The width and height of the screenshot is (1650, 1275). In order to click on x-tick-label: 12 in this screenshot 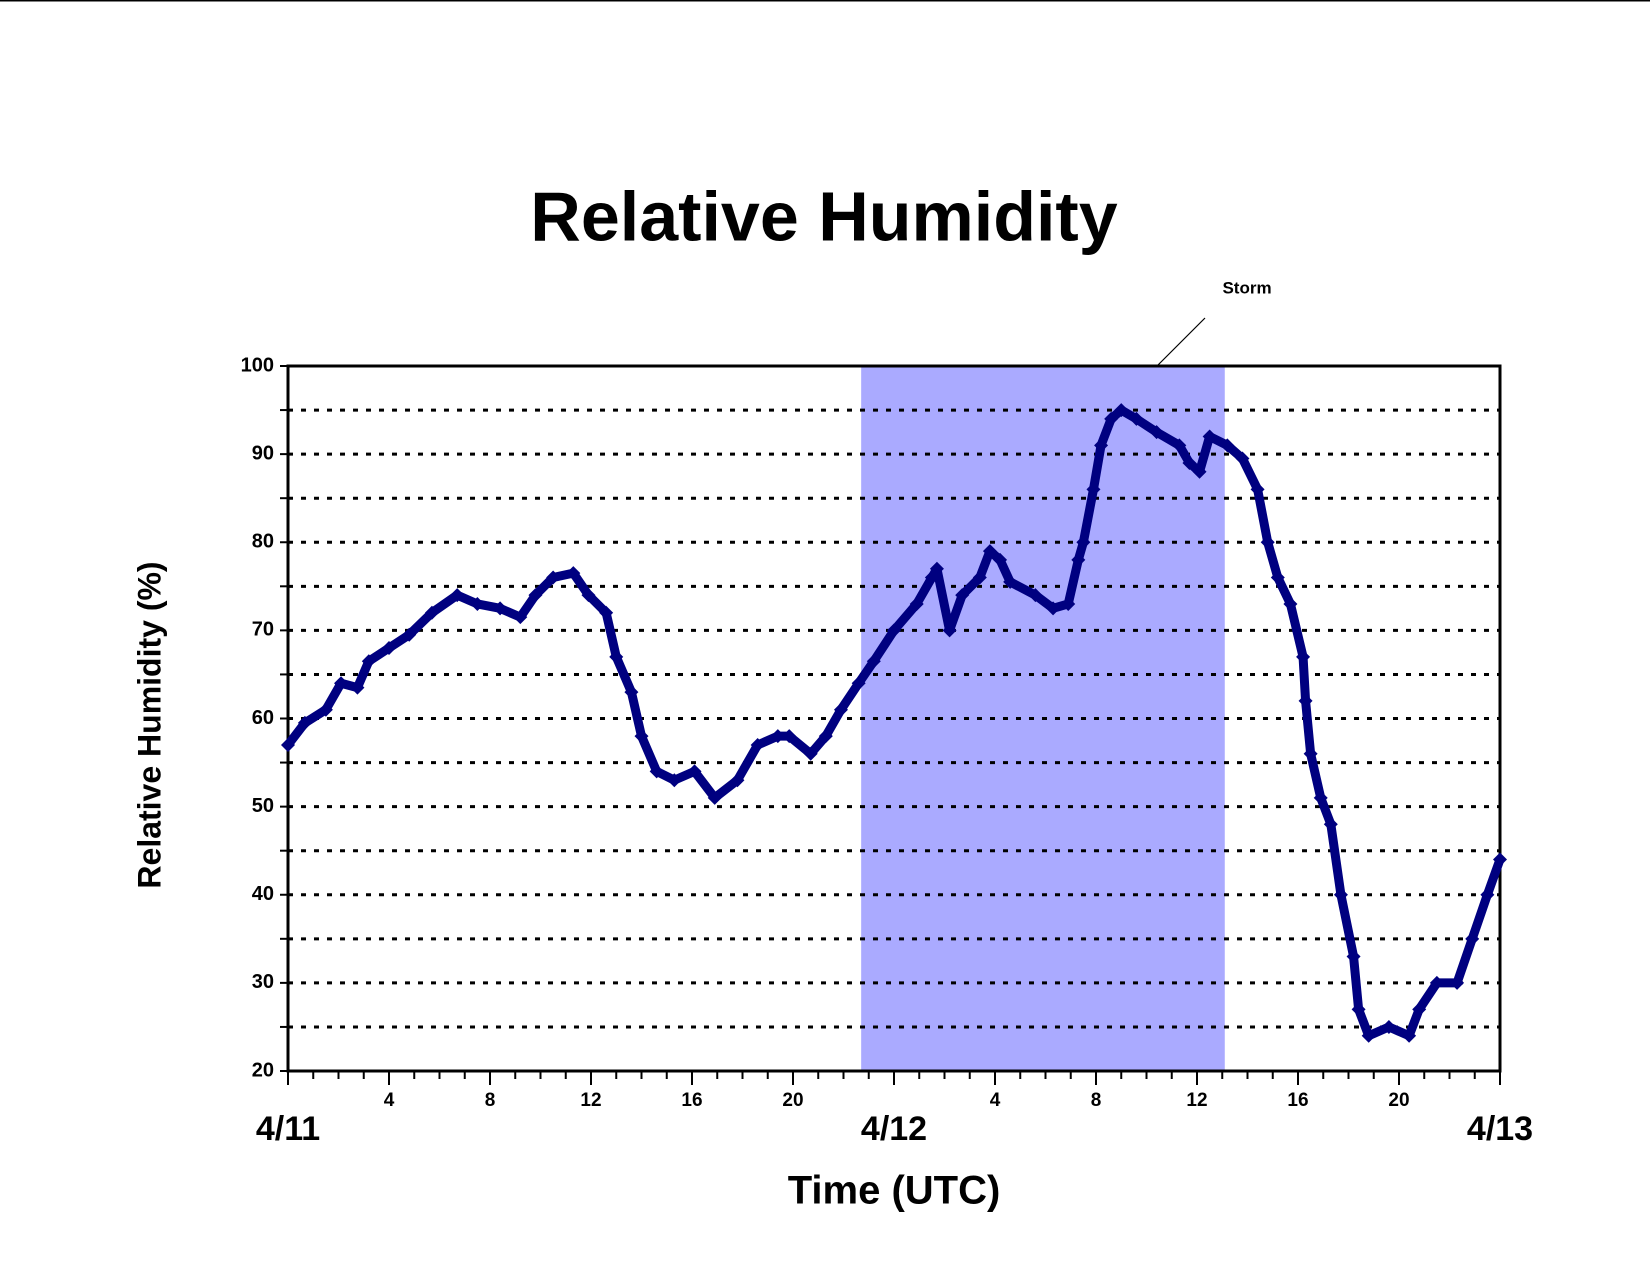, I will do `click(1196, 1100)`.